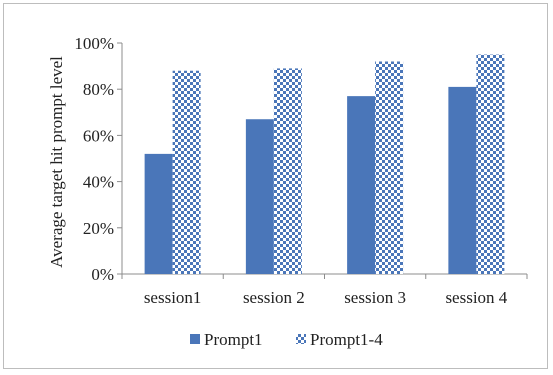  What do you see at coordinates (346, 339) in the screenshot?
I see `legend-label: Prompt1-4` at bounding box center [346, 339].